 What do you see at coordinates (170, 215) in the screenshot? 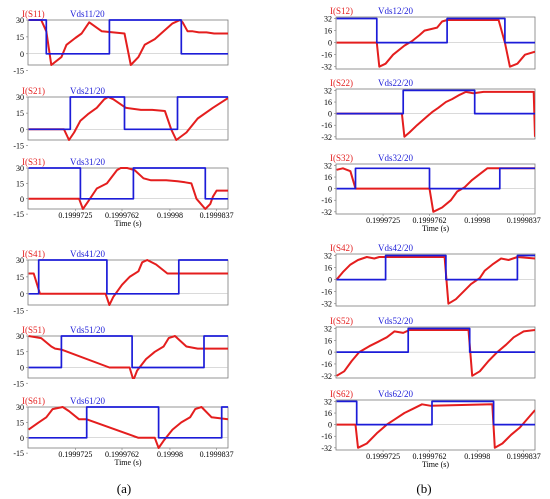
I see `x-tick-label: 0.19998` at bounding box center [170, 215].